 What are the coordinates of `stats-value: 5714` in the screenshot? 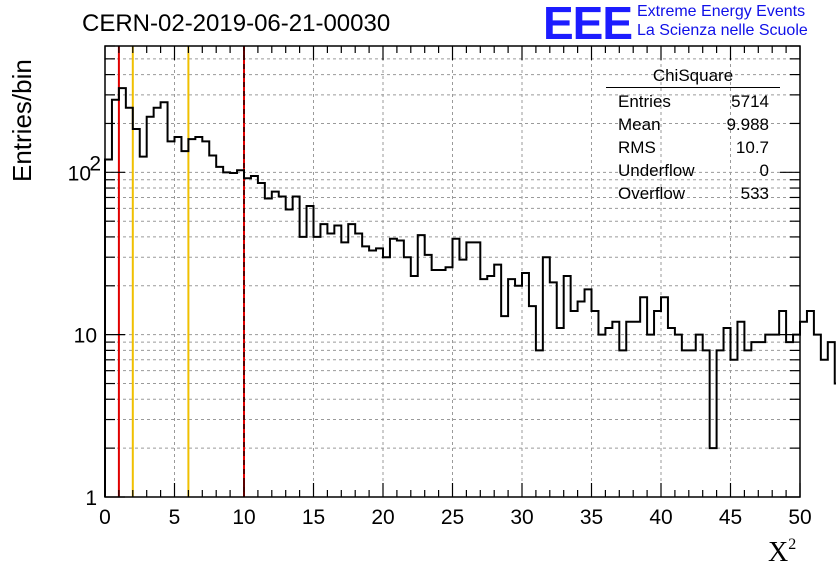 It's located at (750, 101).